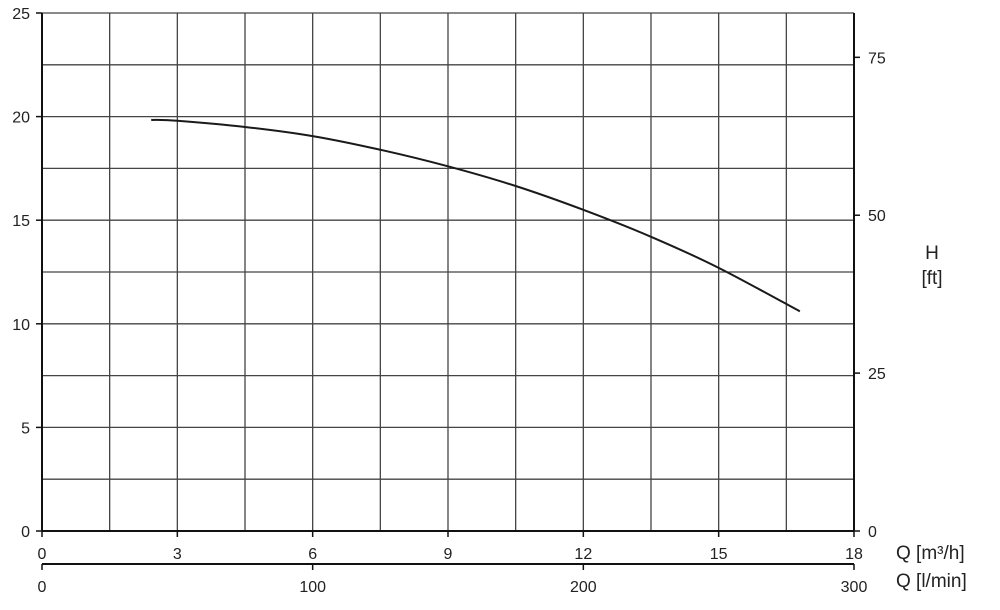  I want to click on y-tick-label: 0, so click(25, 532).